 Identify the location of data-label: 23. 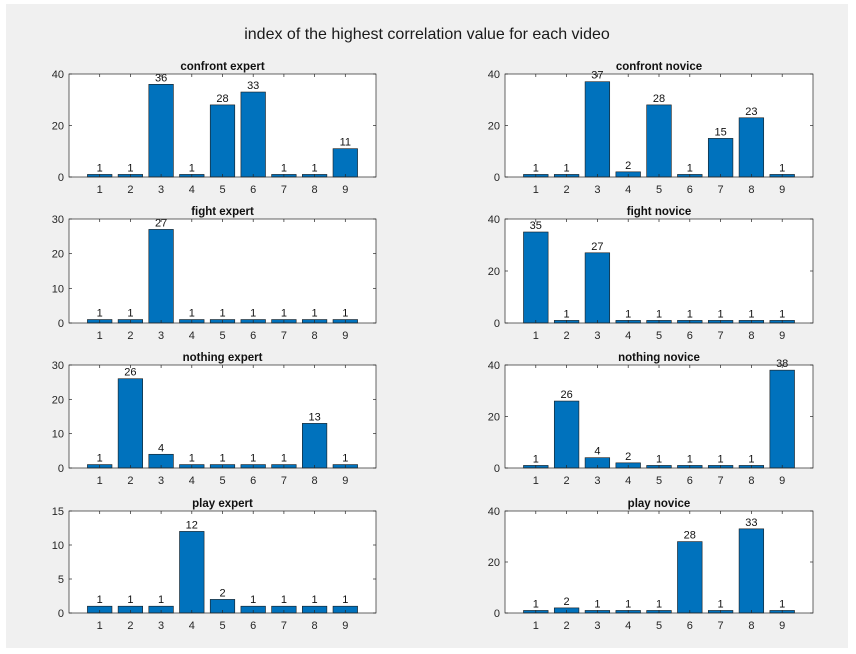
(751, 112).